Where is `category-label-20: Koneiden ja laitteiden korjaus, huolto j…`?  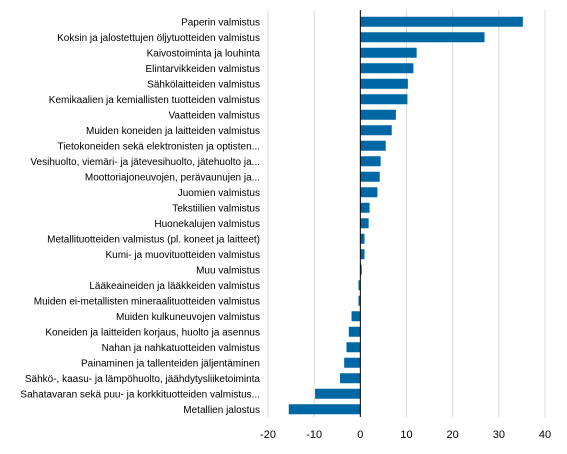 category-label-20: Koneiden ja laitteiden korjaus, huolto j… is located at coordinates (152, 332).